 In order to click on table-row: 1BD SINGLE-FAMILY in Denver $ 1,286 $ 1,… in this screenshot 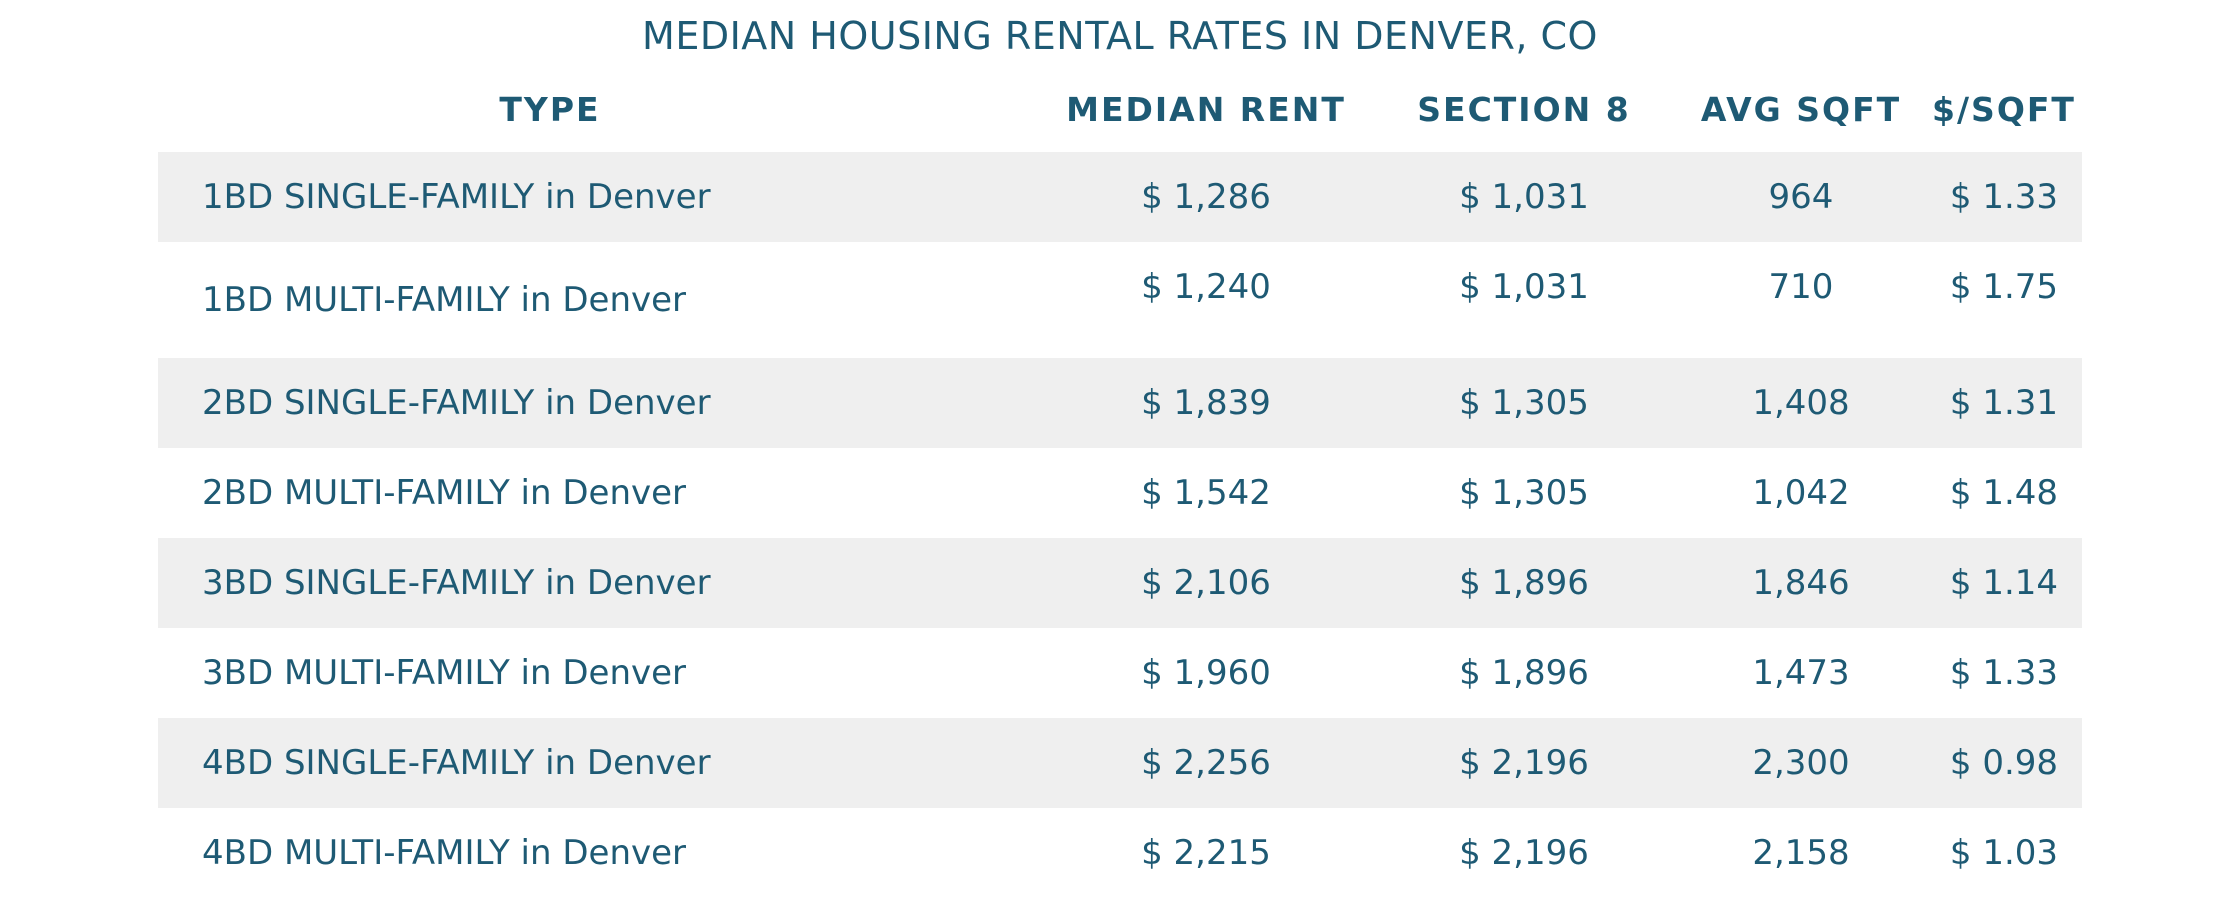, I will do `click(1120, 197)`.